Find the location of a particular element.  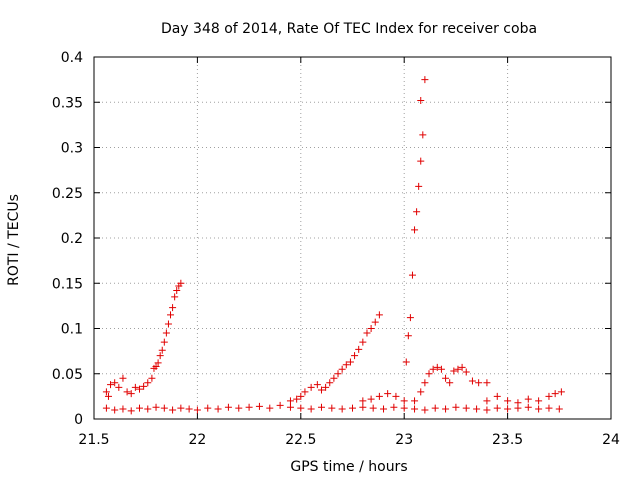

x-tick-label: 23 is located at coordinates (404, 440).